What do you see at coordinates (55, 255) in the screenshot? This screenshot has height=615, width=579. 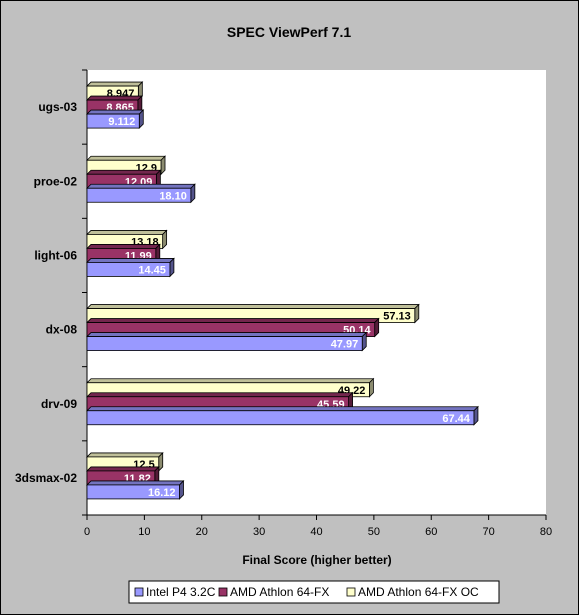 I see `category-label: light-06` at bounding box center [55, 255].